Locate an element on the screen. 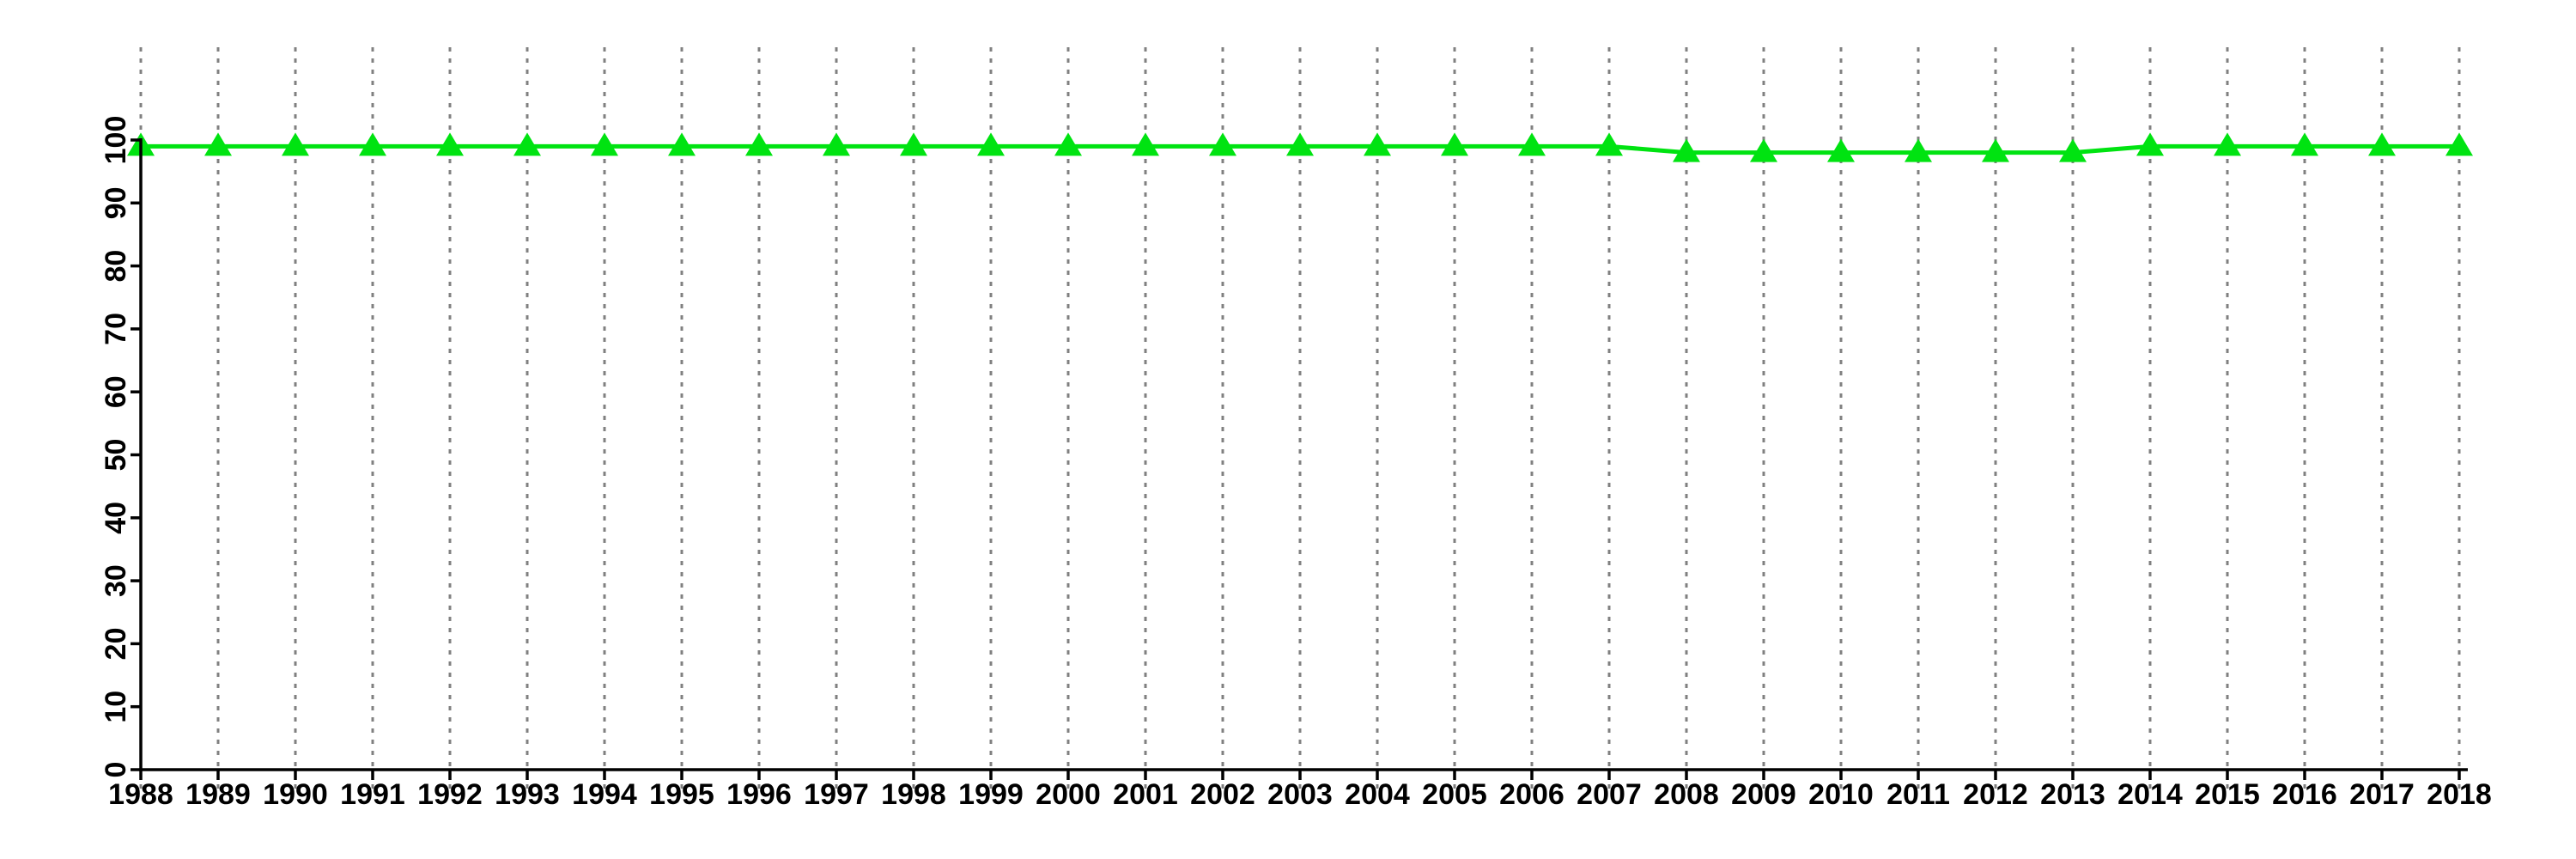 This screenshot has width=2576, height=859. y-tick-label: 30 is located at coordinates (116, 580).